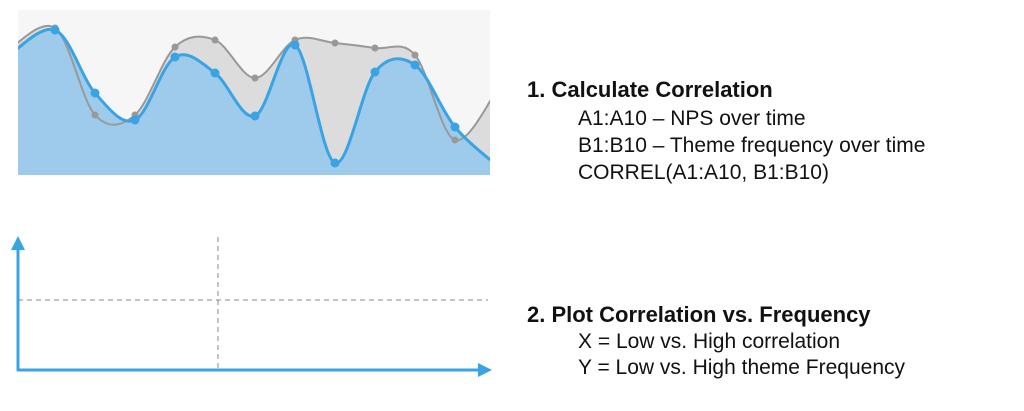 The height and width of the screenshot is (411, 1024). Describe the element at coordinates (650, 89) in the screenshot. I see `step-title: 1. Calculate Correlation` at that location.